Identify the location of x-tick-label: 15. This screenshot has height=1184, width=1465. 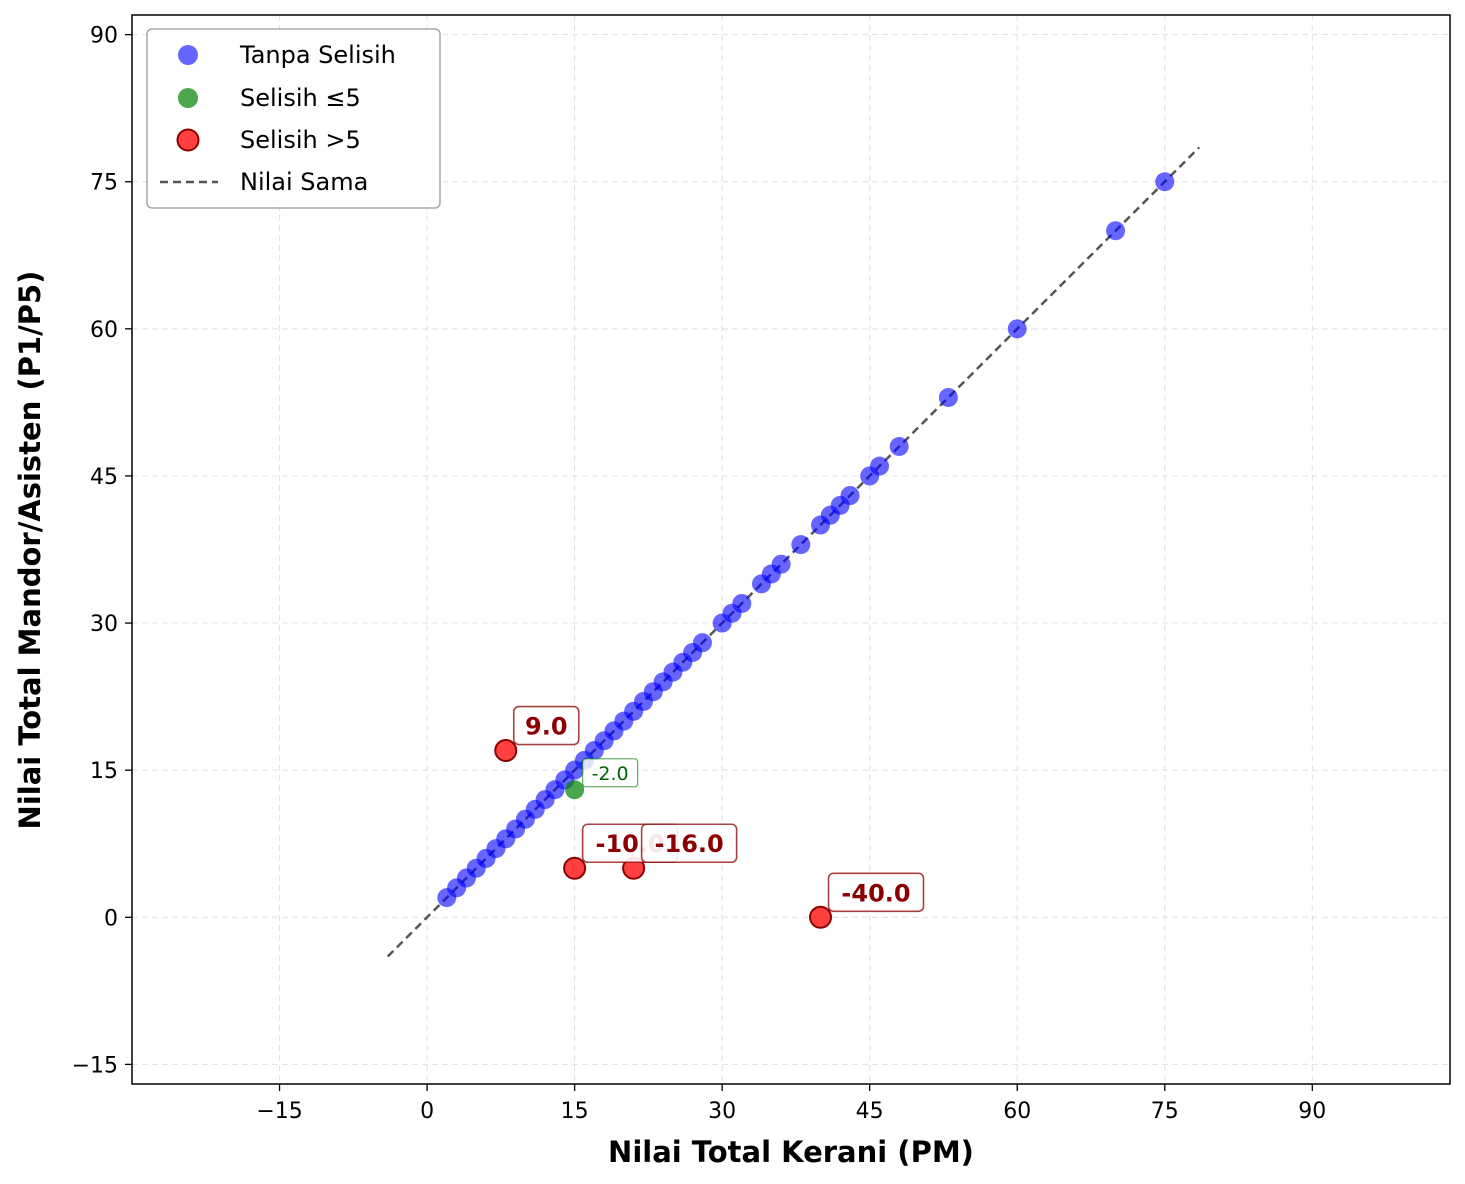
(575, 1111).